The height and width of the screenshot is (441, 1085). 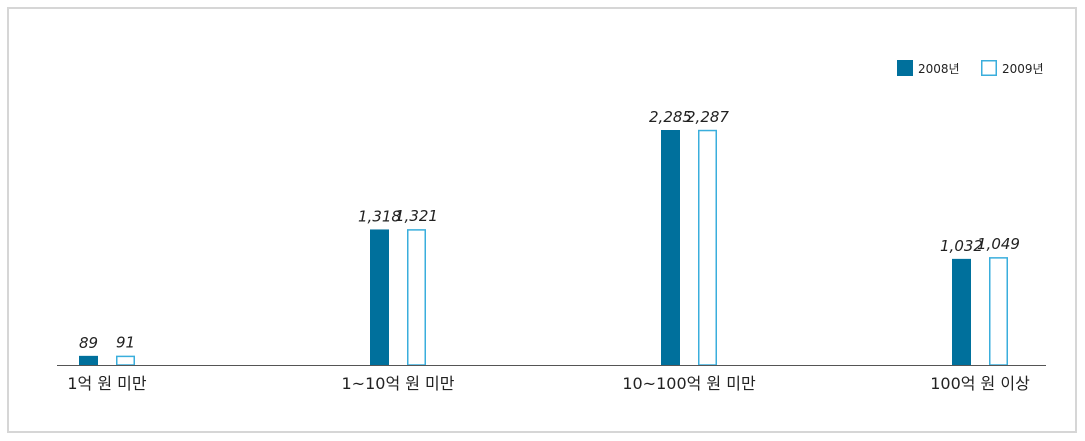 What do you see at coordinates (379, 216) in the screenshot?
I see `value-label-2008-1: 1,318` at bounding box center [379, 216].